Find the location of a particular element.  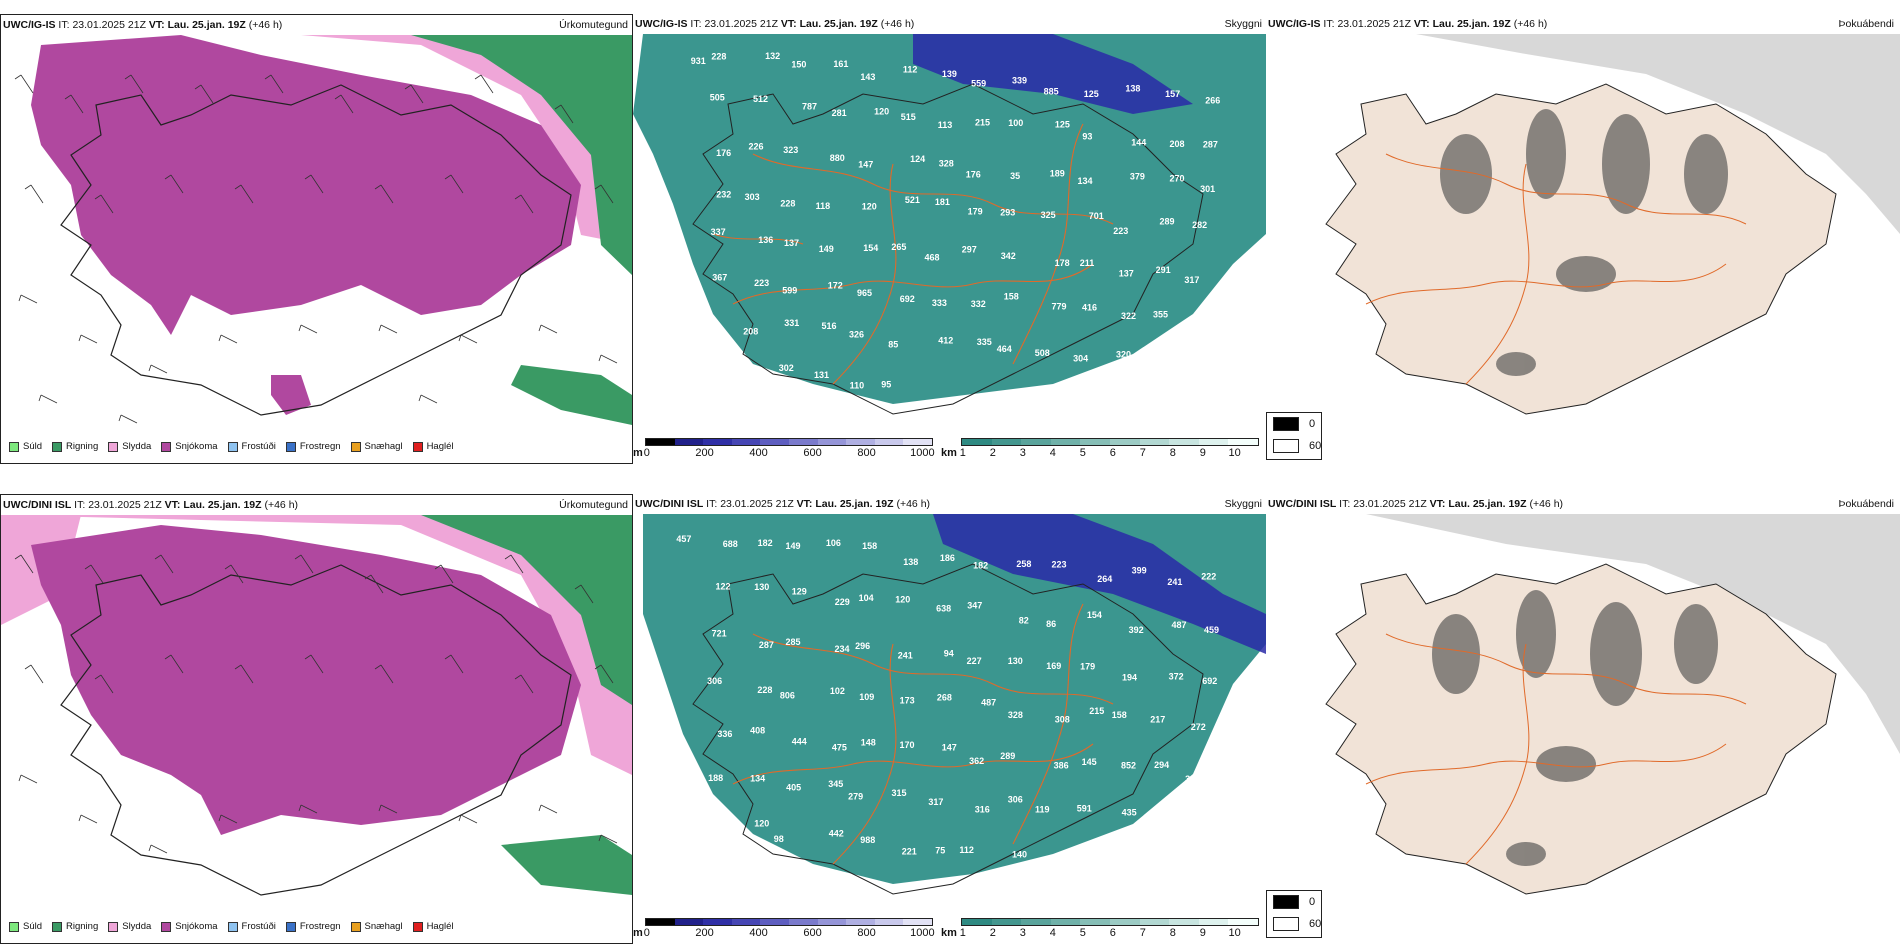

ceiling-label: 281 is located at coordinates (839, 113).